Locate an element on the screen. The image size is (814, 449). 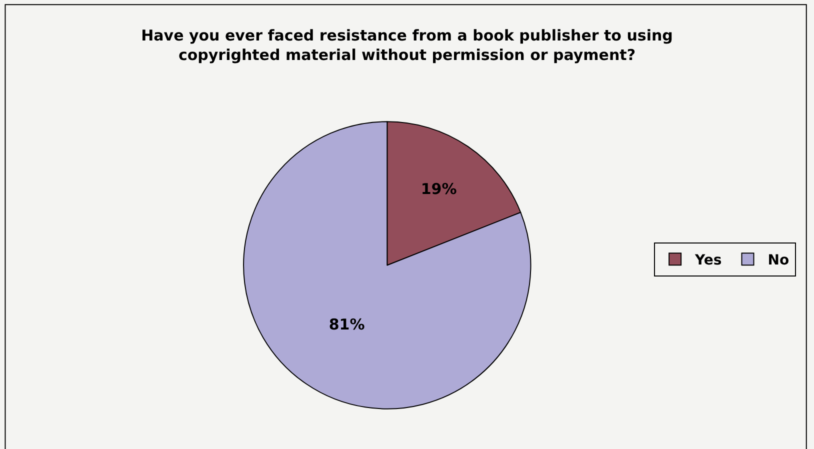
legend-label: No is located at coordinates (779, 260).